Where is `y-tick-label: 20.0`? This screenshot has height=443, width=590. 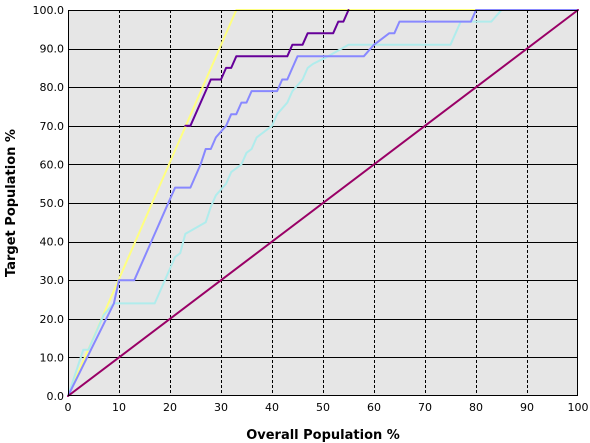
y-tick-label: 20.0 is located at coordinates (52, 319).